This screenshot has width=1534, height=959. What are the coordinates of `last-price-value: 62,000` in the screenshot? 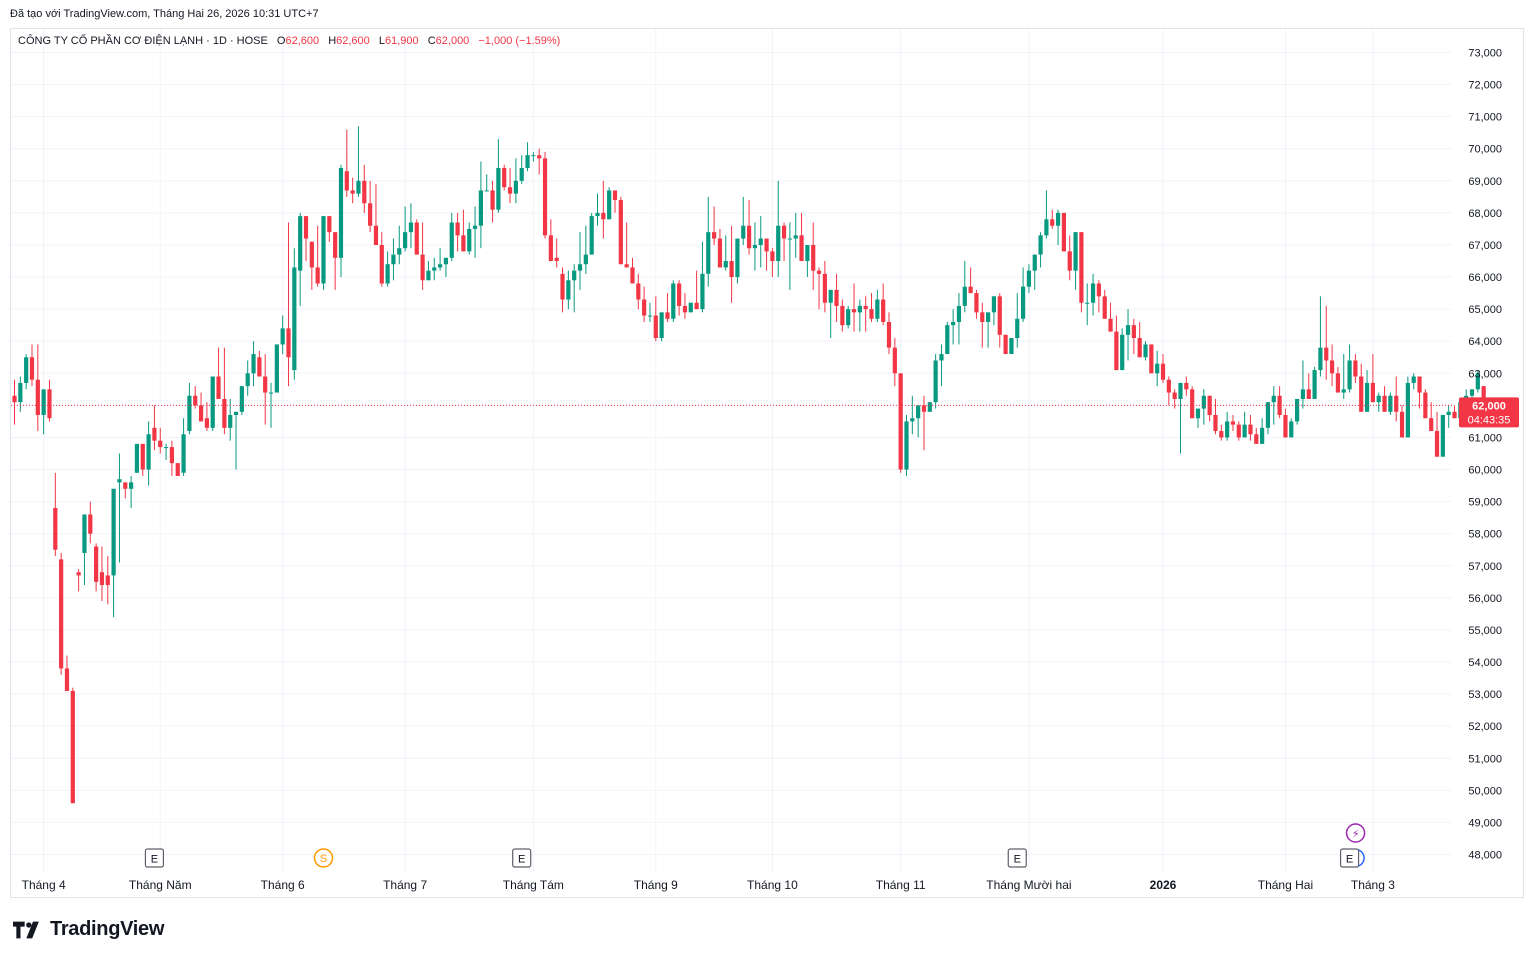 It's located at (1489, 406).